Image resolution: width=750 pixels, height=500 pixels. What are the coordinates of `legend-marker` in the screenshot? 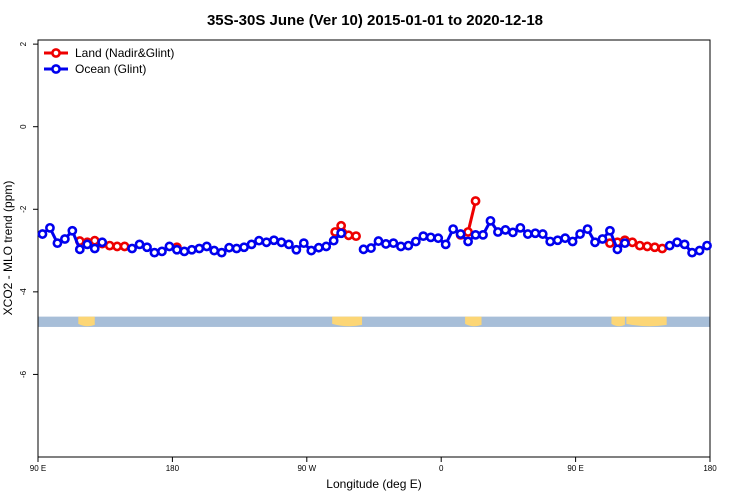 It's located at (56, 53).